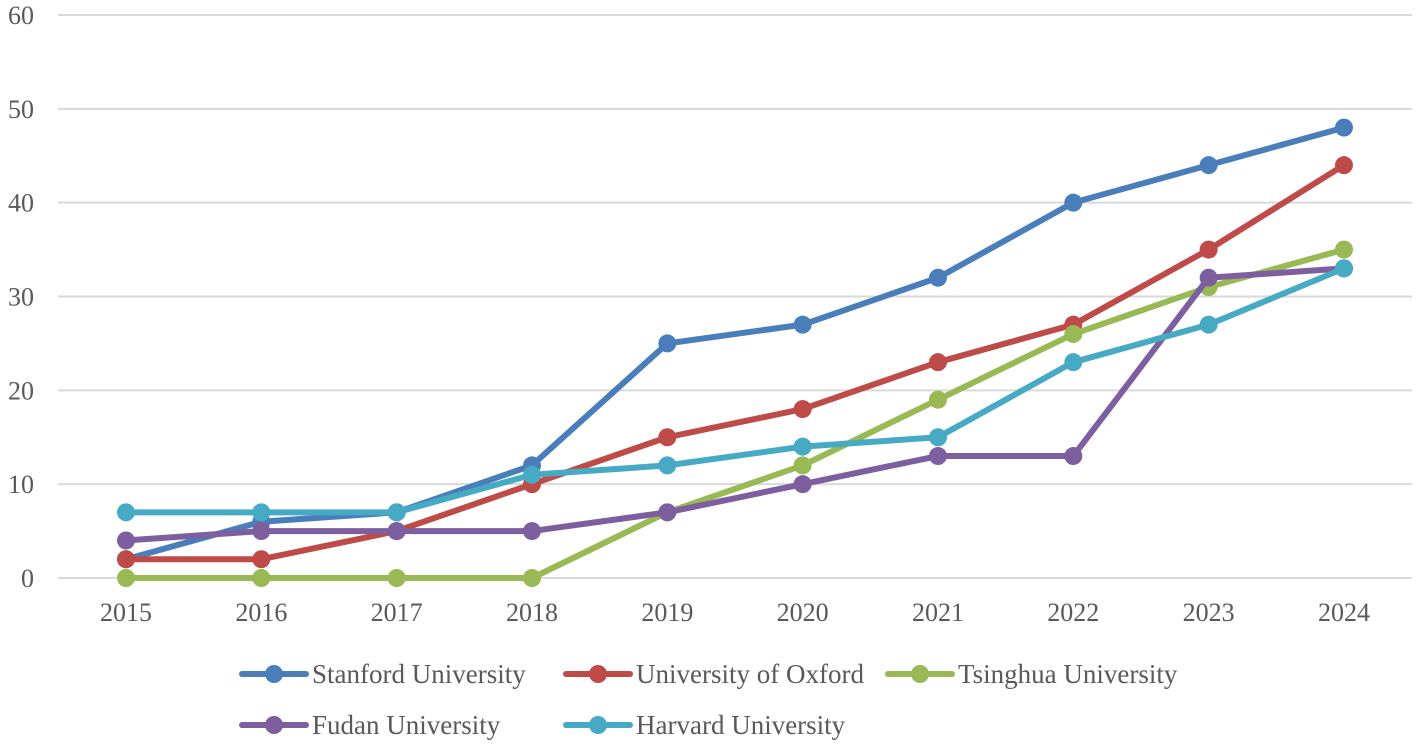 This screenshot has width=1417, height=745. I want to click on legend-item: Harvard University, so click(704, 725).